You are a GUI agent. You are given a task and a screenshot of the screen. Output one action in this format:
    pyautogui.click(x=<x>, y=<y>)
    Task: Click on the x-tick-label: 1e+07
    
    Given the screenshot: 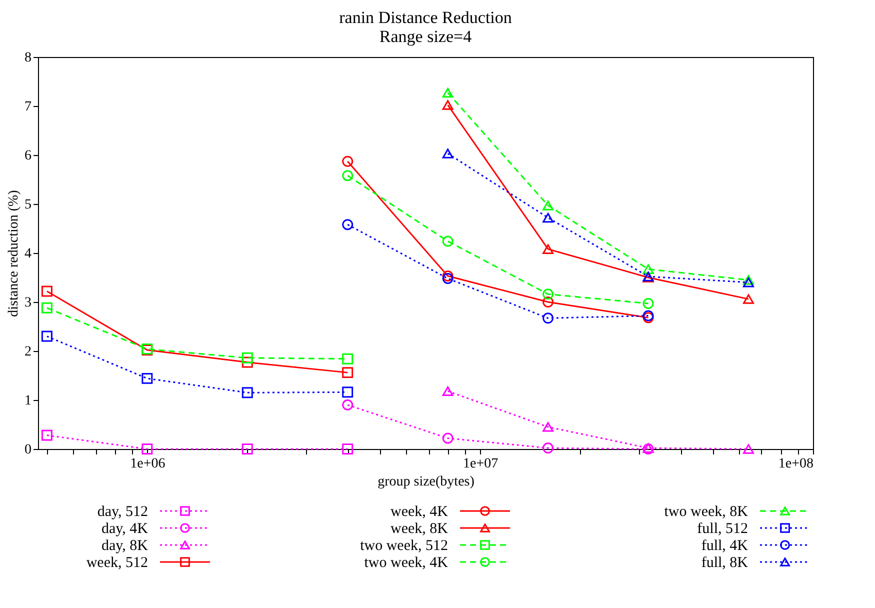 What is the action you would take?
    pyautogui.click(x=480, y=464)
    